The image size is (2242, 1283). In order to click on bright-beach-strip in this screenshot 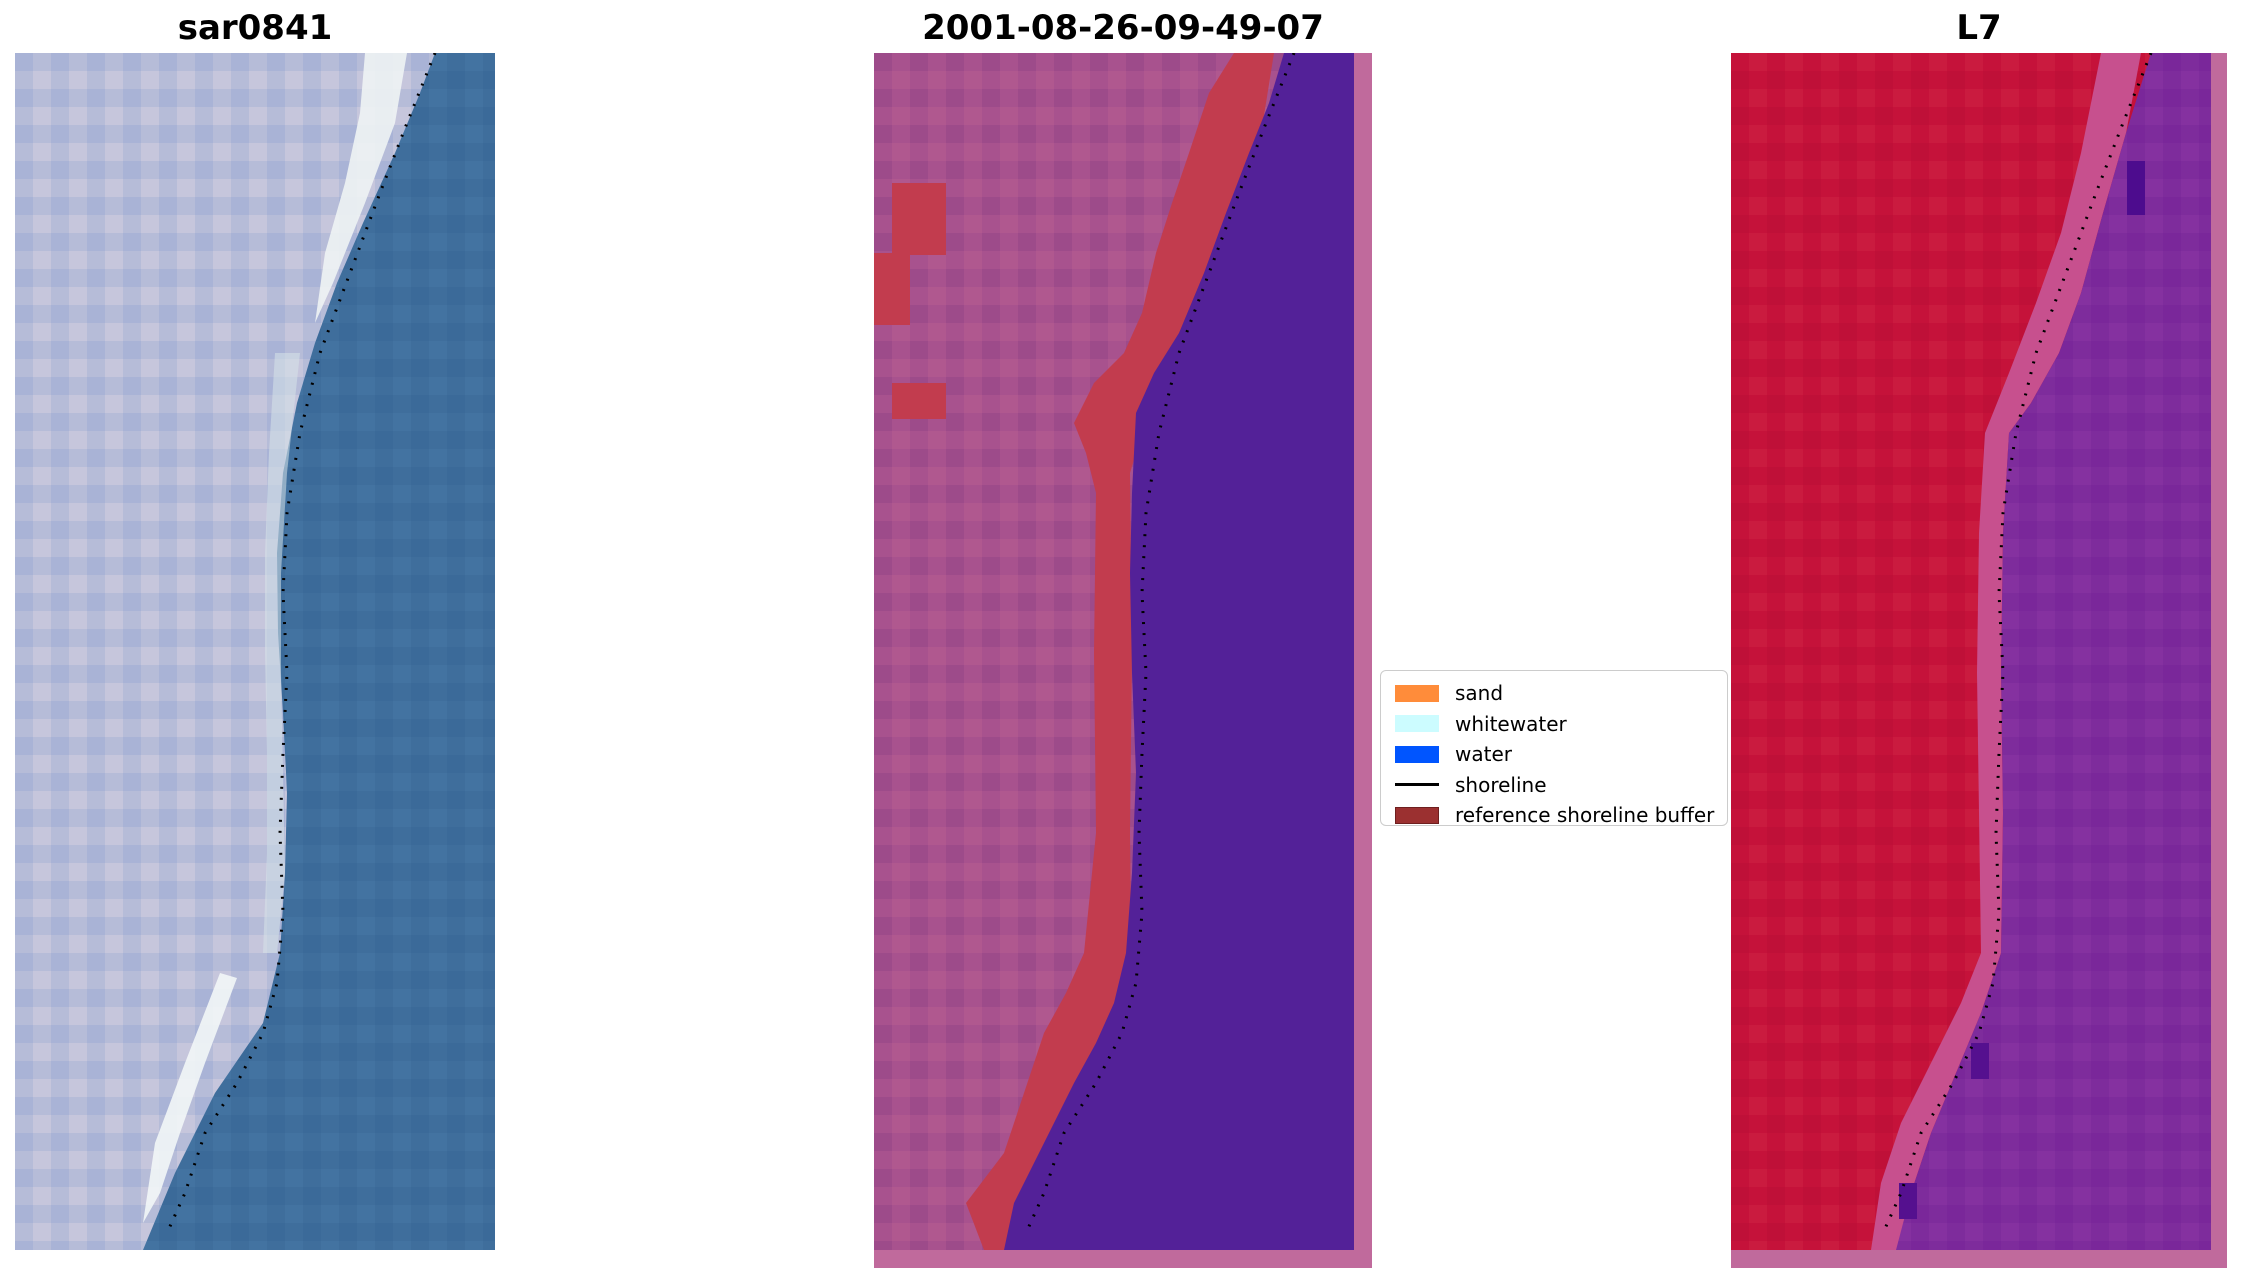, I will do `click(361, 188)`.